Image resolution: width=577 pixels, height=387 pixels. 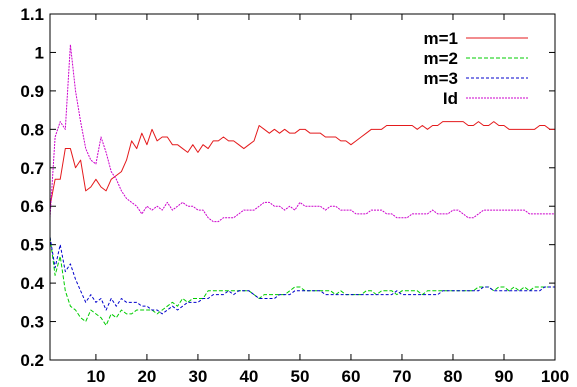 What do you see at coordinates (32, 283) in the screenshot?
I see `y-tick-label: 0.4` at bounding box center [32, 283].